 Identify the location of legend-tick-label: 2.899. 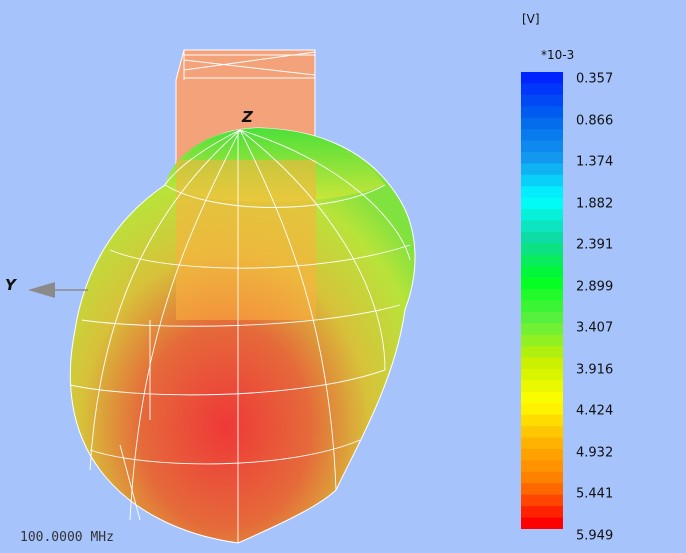
(595, 287).